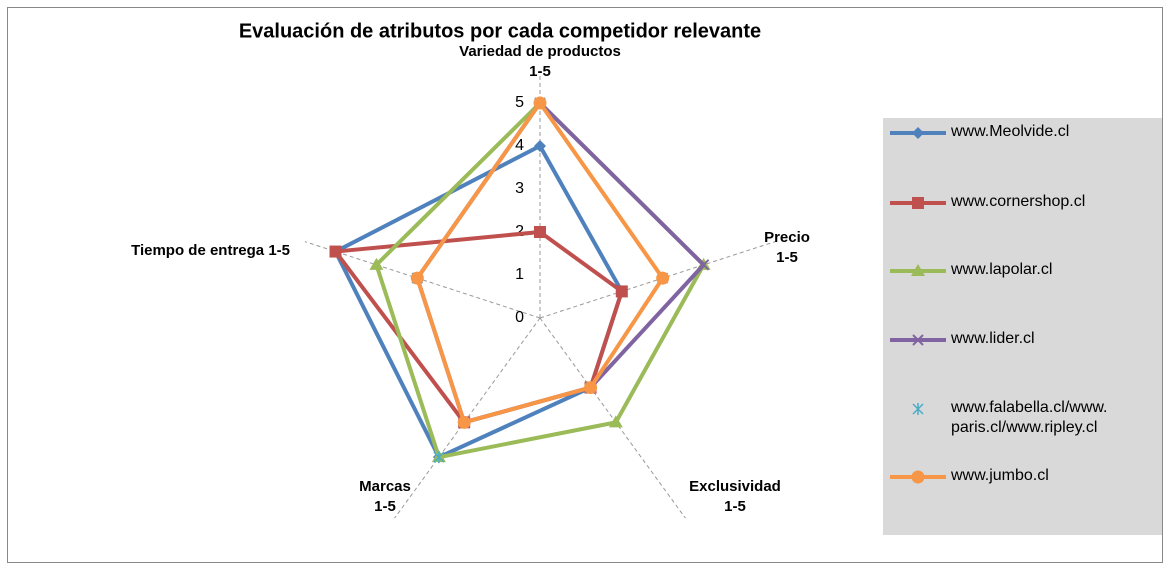  I want to click on legend-label: www.lapolar.cl, so click(1002, 269).